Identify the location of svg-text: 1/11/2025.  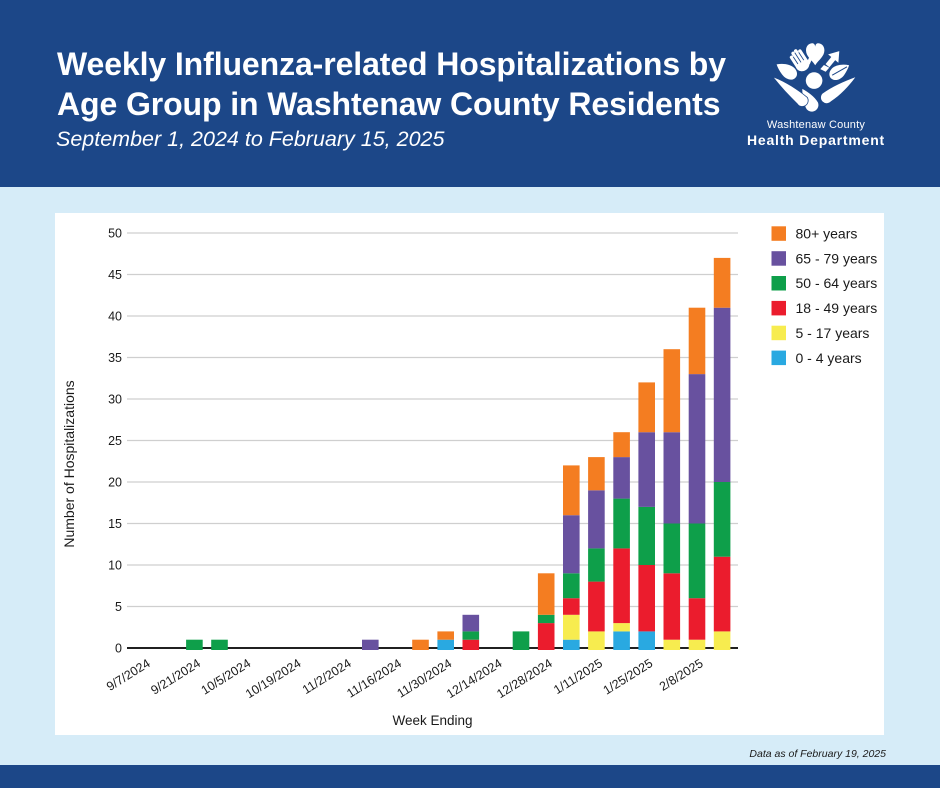
(578, 676).